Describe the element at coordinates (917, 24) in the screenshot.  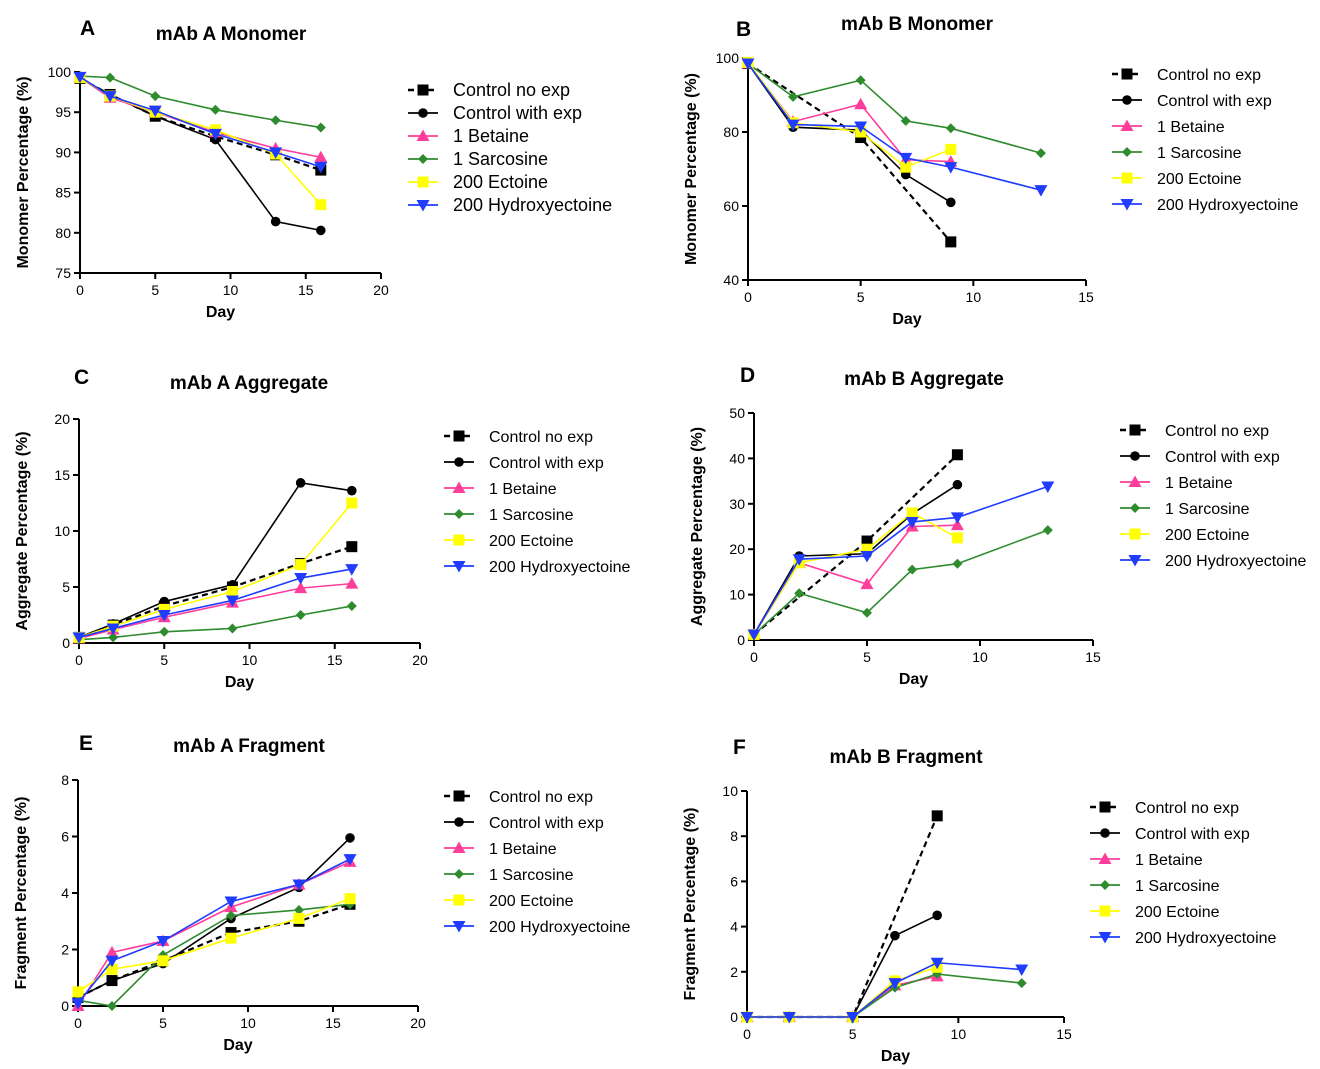
I see `chart-title: mAb B Monomer` at that location.